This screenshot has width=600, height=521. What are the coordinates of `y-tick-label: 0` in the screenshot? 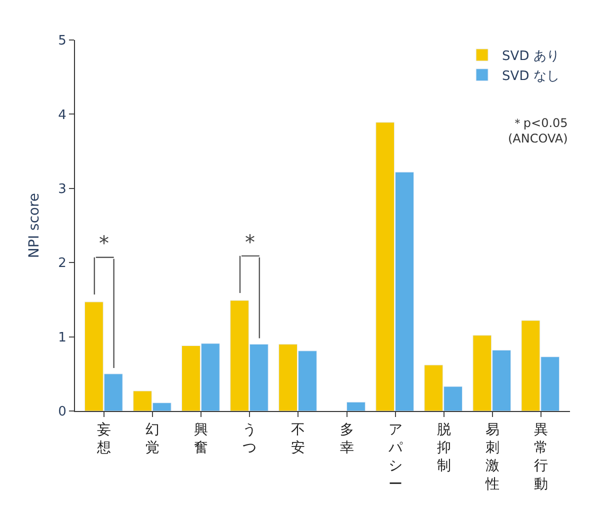 It's located at (62, 412).